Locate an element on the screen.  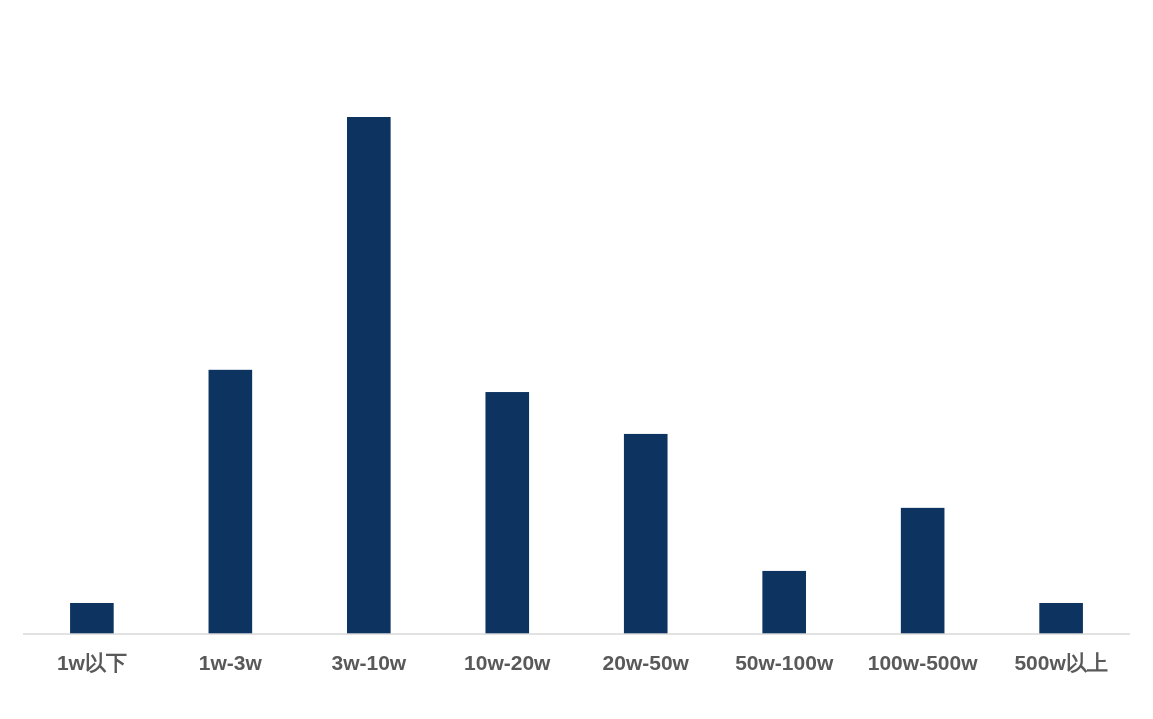
x-tick-label: 1w以下 is located at coordinates (91, 662).